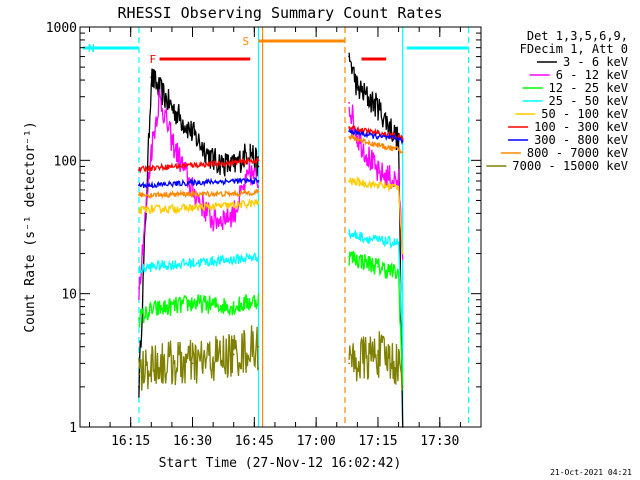 The image size is (640, 480). Describe the element at coordinates (30, 226) in the screenshot. I see `y-axis-label: Count Rate (s⁻¹ detector⁻¹)` at that location.